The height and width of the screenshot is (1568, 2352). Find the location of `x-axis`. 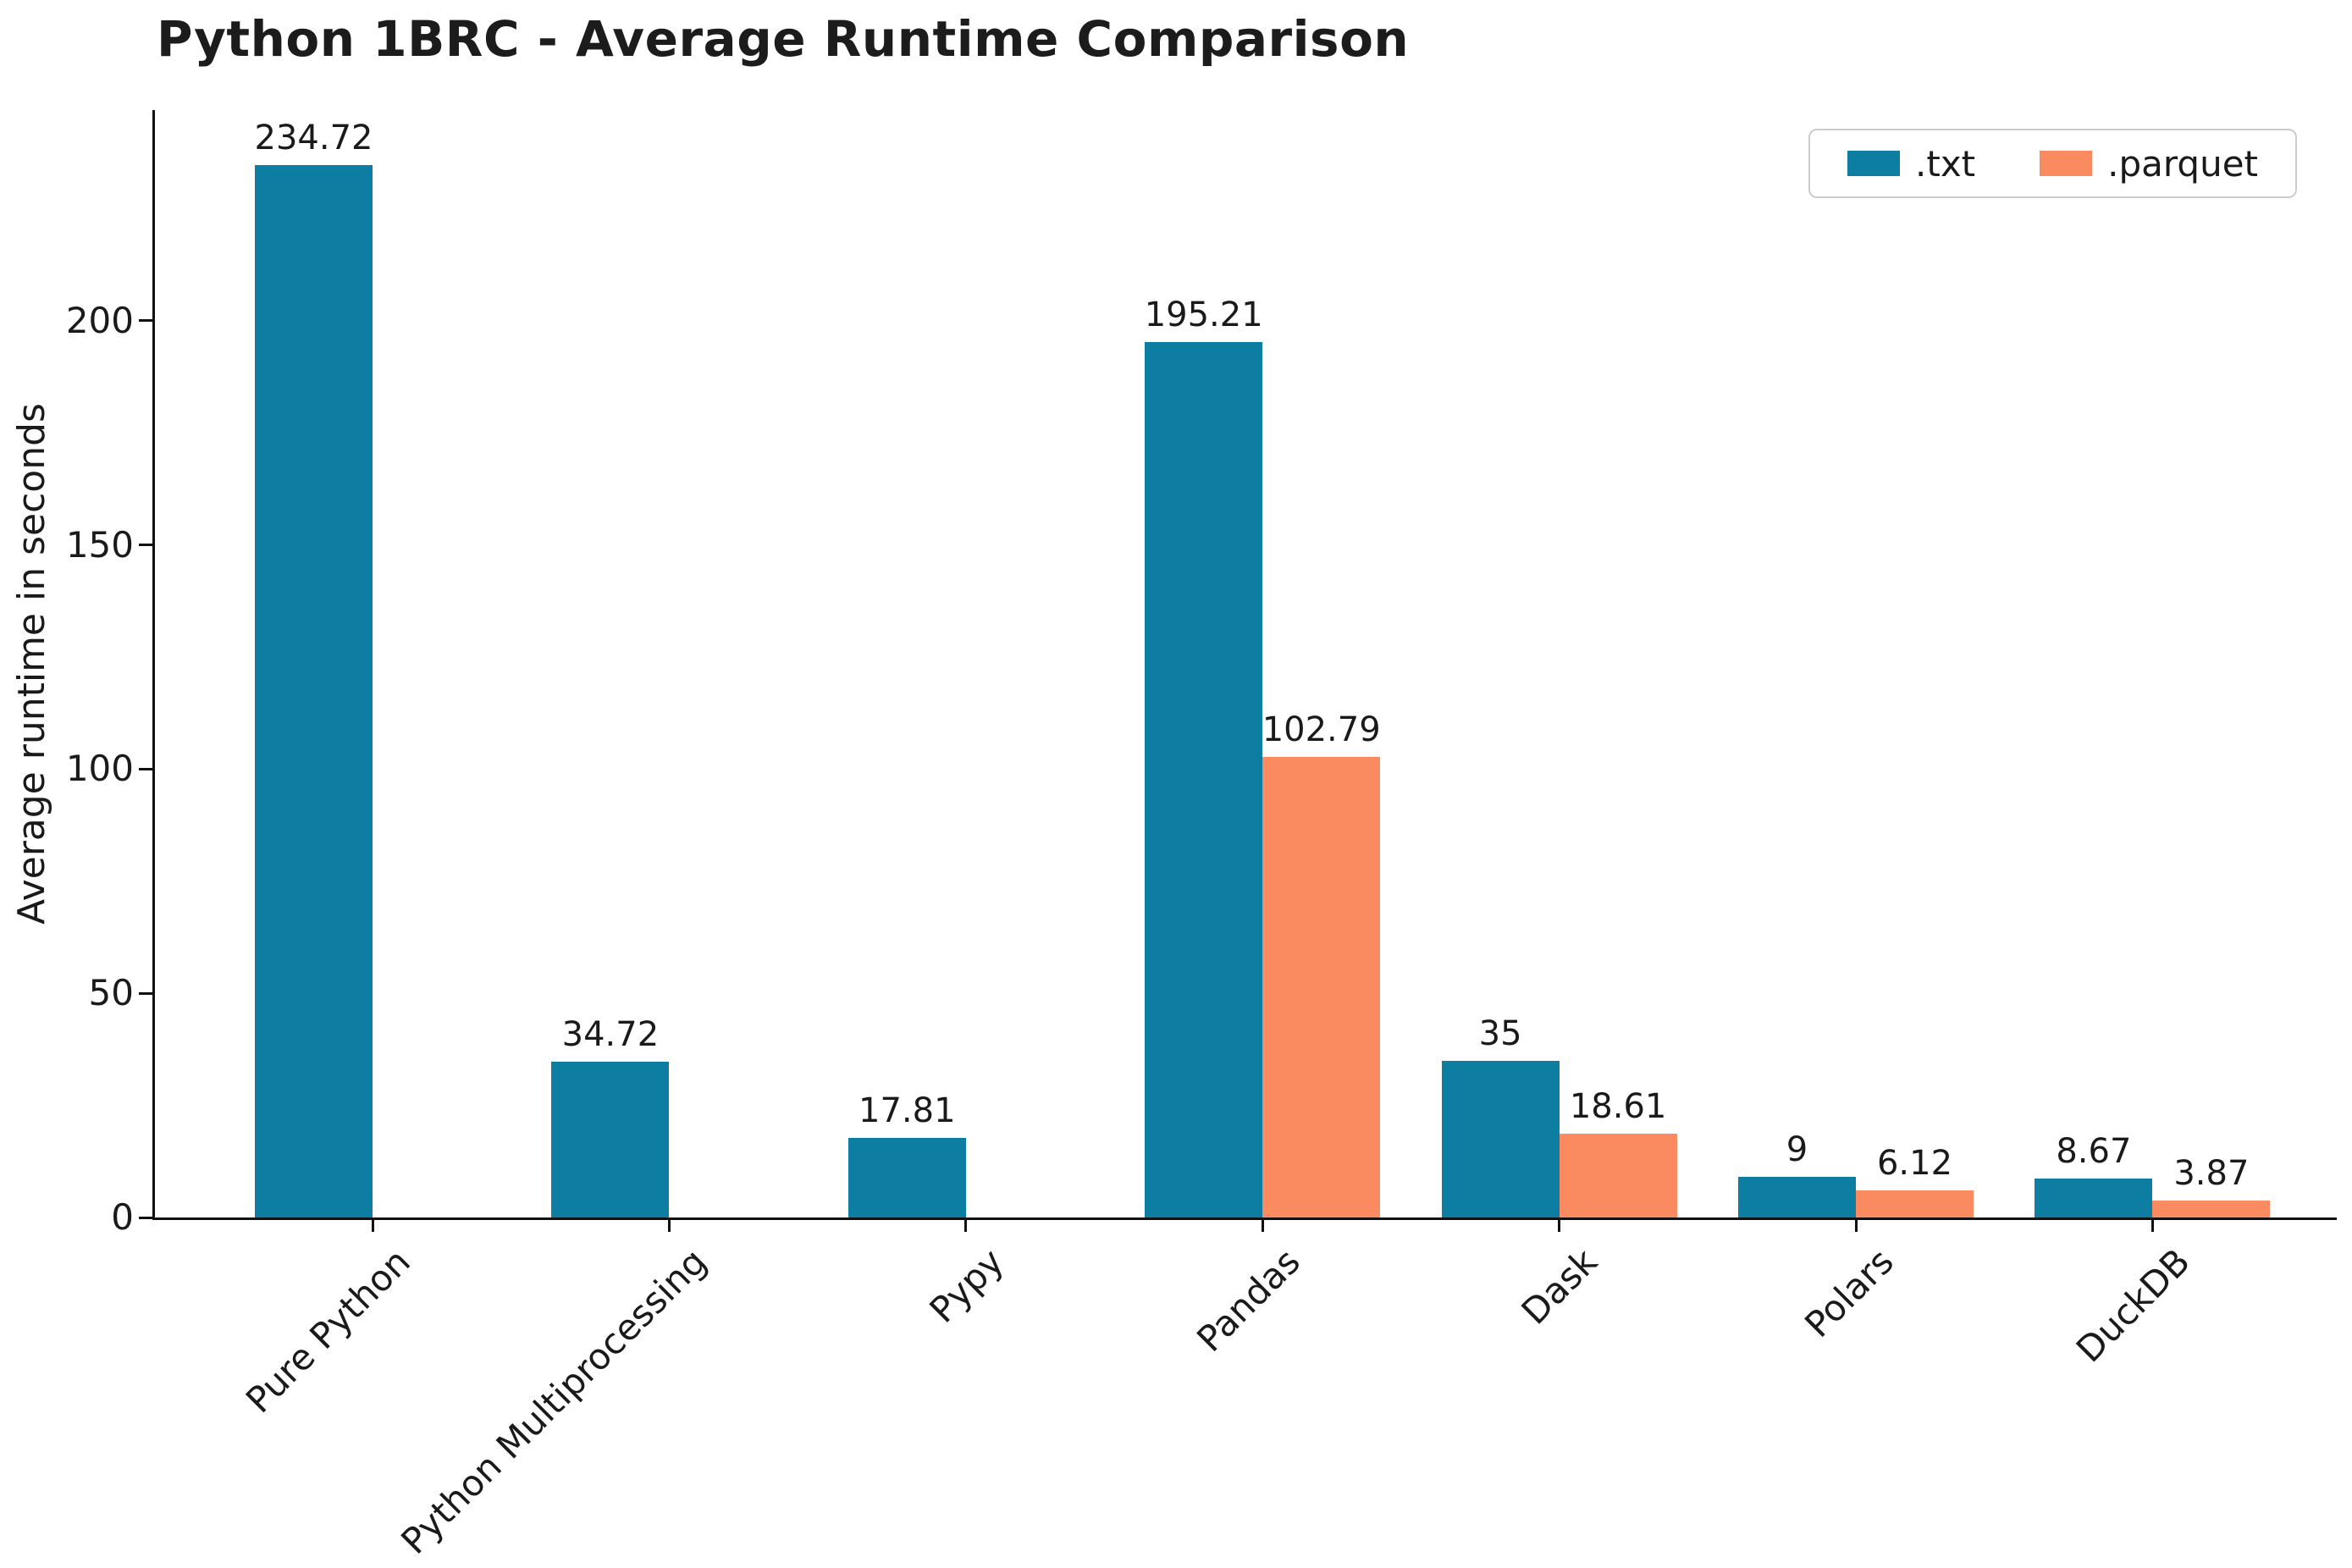

x-axis is located at coordinates (1244, 1218).